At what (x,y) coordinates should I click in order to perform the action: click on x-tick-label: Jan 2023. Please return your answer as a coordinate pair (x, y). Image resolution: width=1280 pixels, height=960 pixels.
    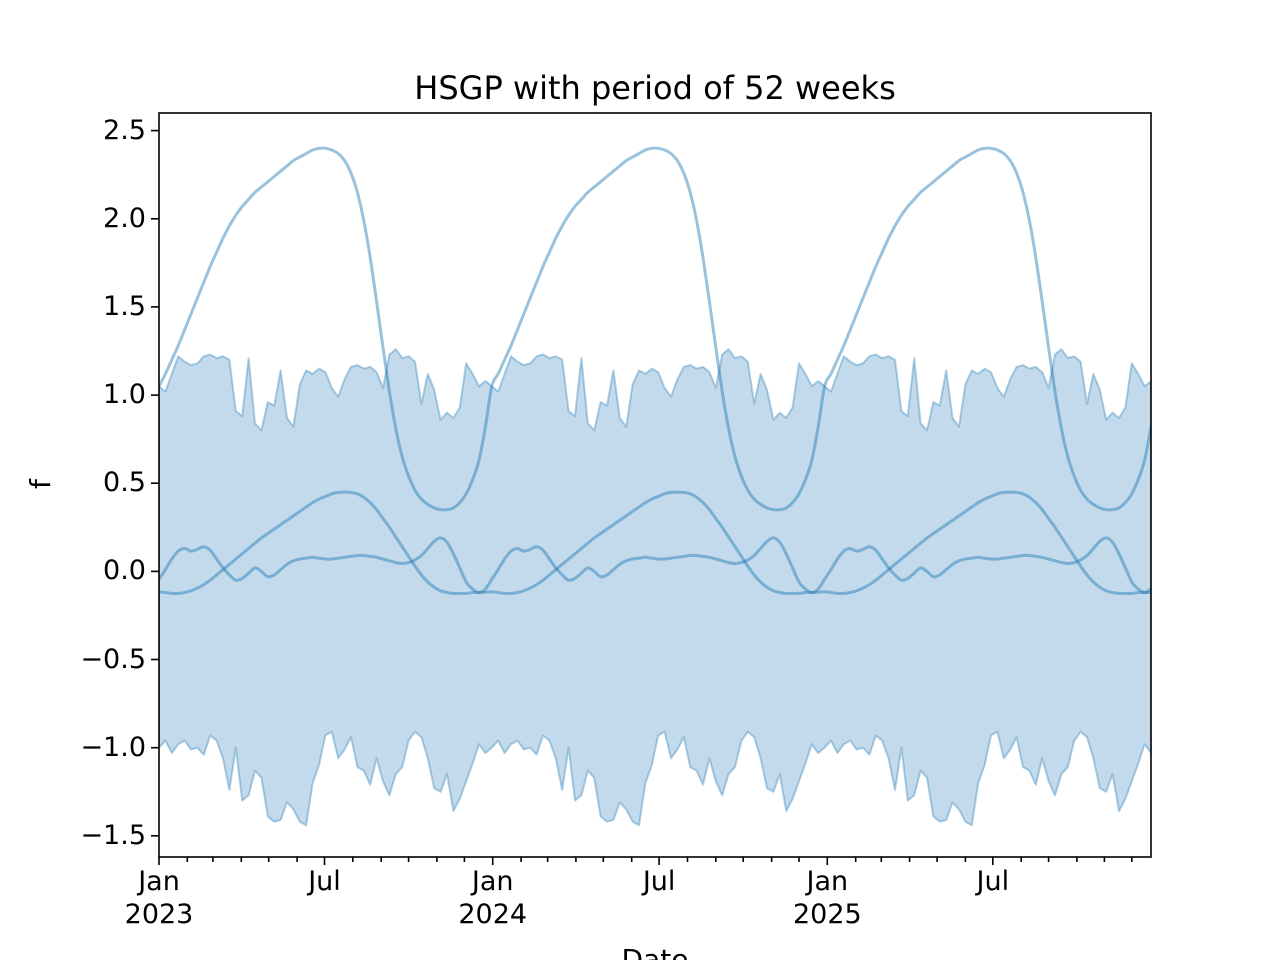
    Looking at the image, I should click on (159, 898).